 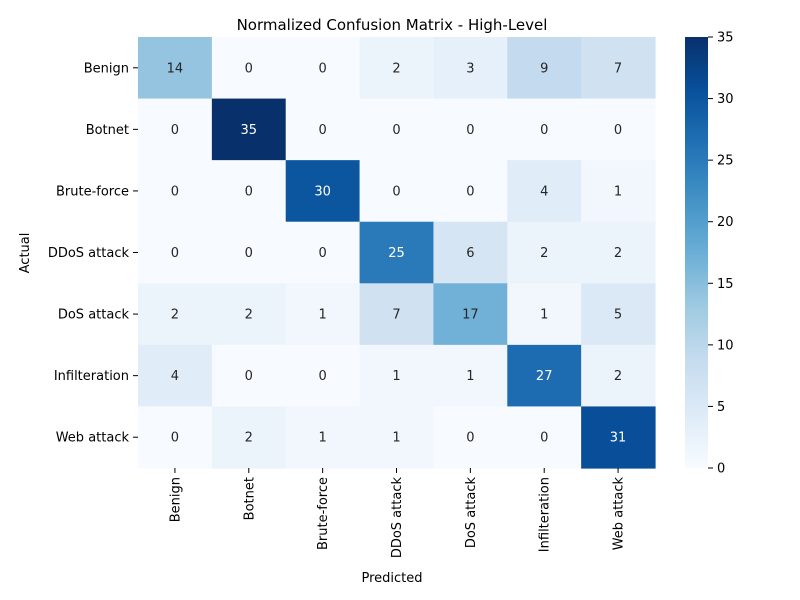 I want to click on y-tick-label: Web attack, so click(x=93, y=438).